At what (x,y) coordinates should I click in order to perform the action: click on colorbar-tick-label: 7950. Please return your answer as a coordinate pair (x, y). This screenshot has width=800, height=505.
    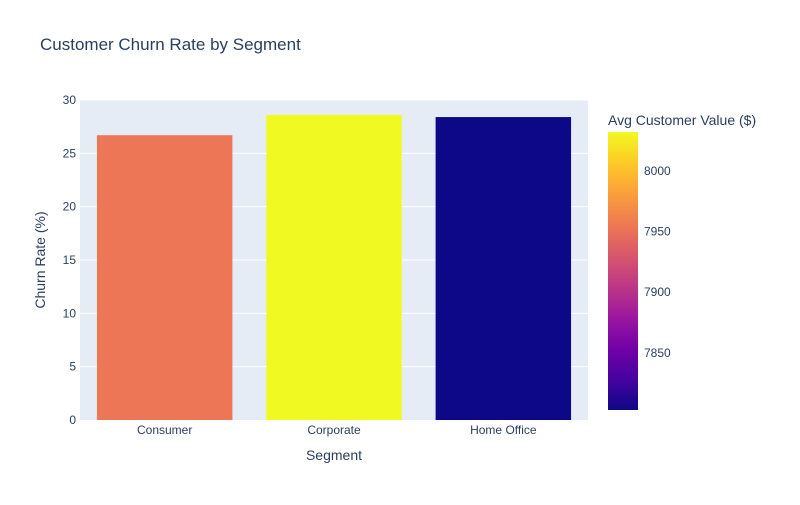
    Looking at the image, I should click on (657, 232).